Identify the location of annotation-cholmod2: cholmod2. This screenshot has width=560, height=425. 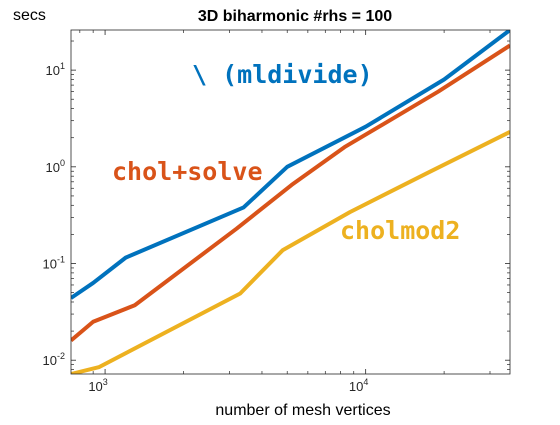
(400, 230).